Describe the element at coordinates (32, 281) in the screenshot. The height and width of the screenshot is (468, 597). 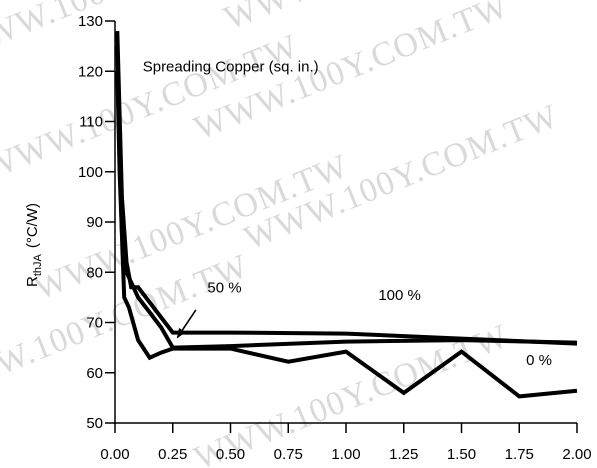
I see `y-axis-title-main: R` at that location.